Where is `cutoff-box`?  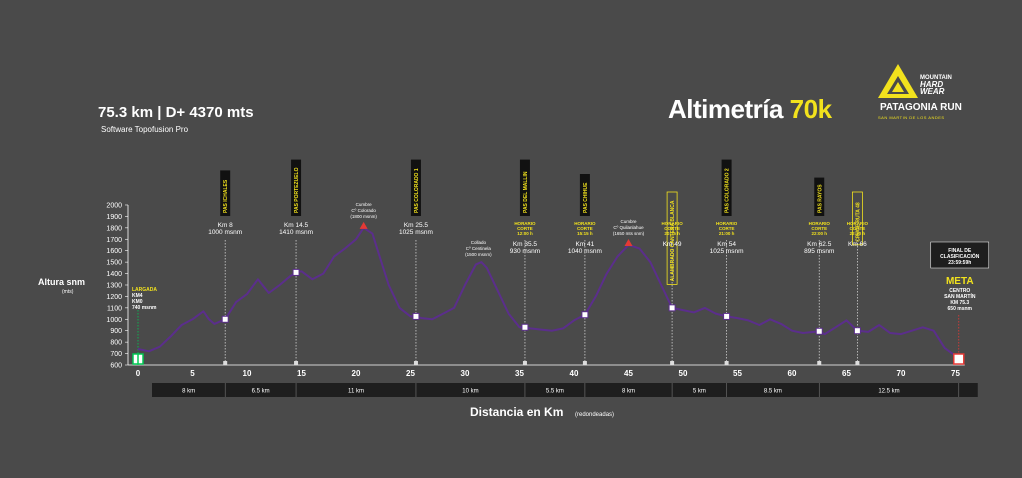
cutoff-box is located at coordinates (960, 255).